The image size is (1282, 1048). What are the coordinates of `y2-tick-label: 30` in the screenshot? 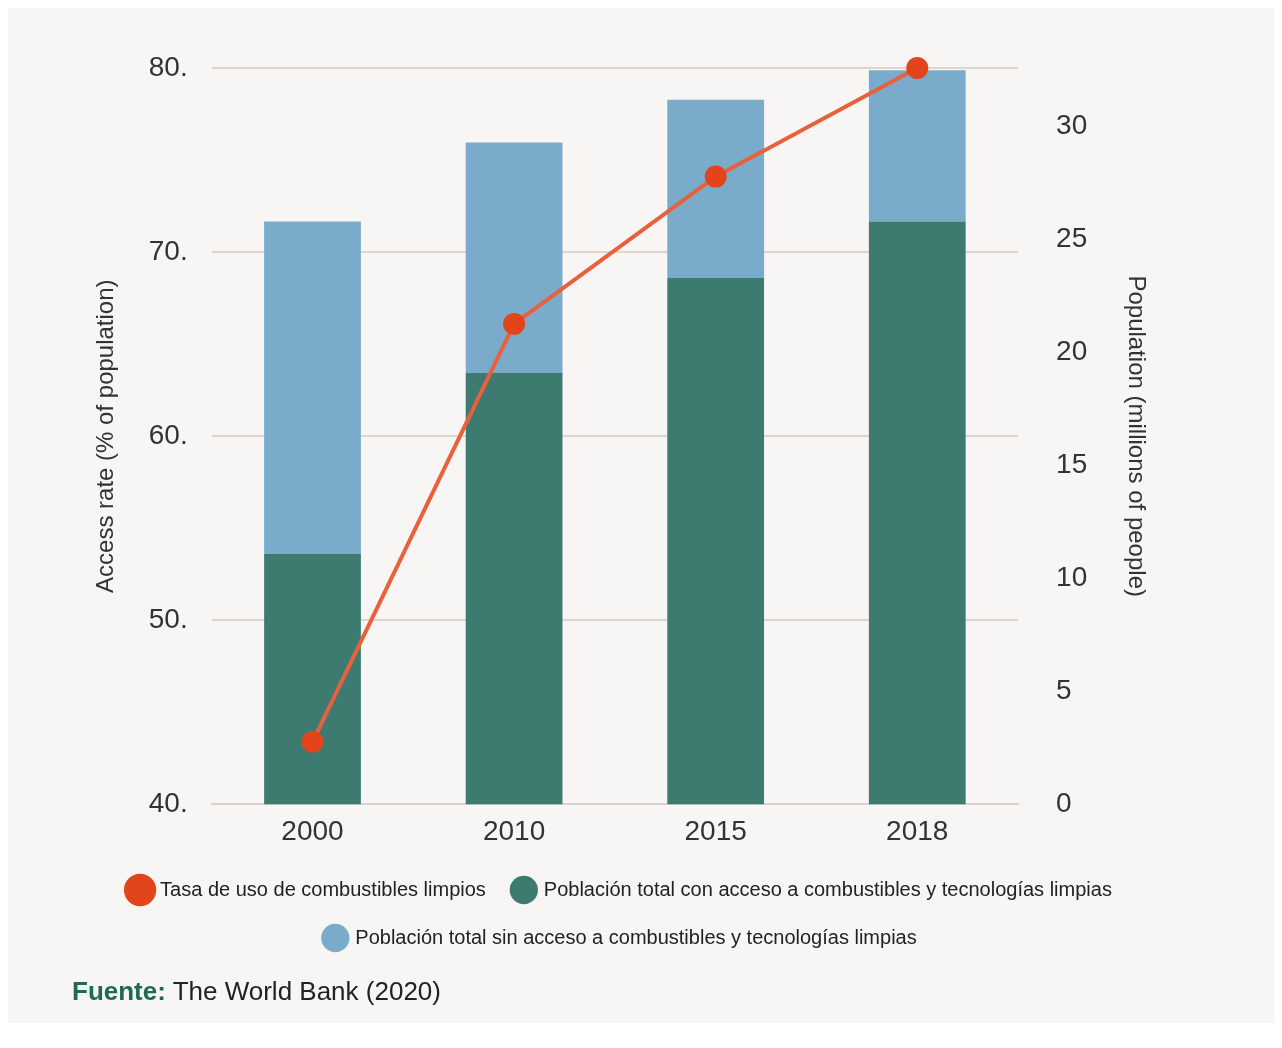 It's located at (1072, 125).